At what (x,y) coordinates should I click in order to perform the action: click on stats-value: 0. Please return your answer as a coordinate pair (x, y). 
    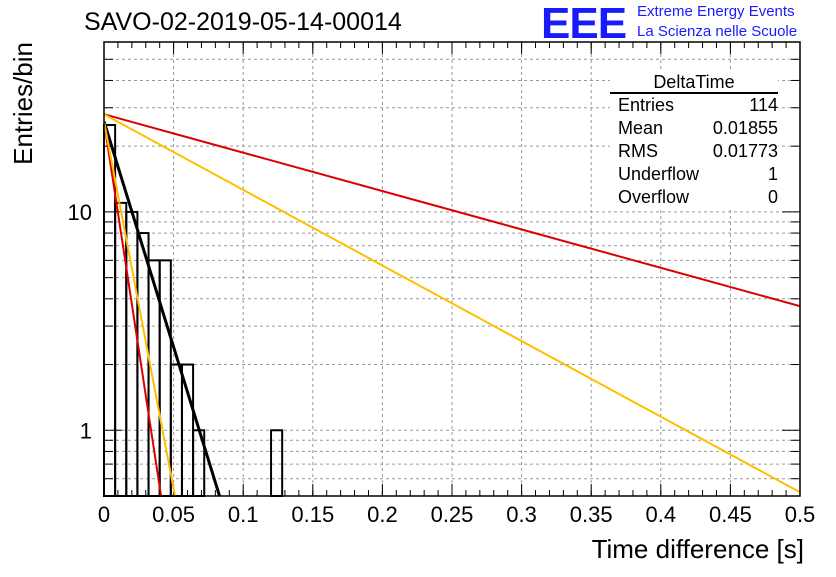
    Looking at the image, I should click on (772, 197).